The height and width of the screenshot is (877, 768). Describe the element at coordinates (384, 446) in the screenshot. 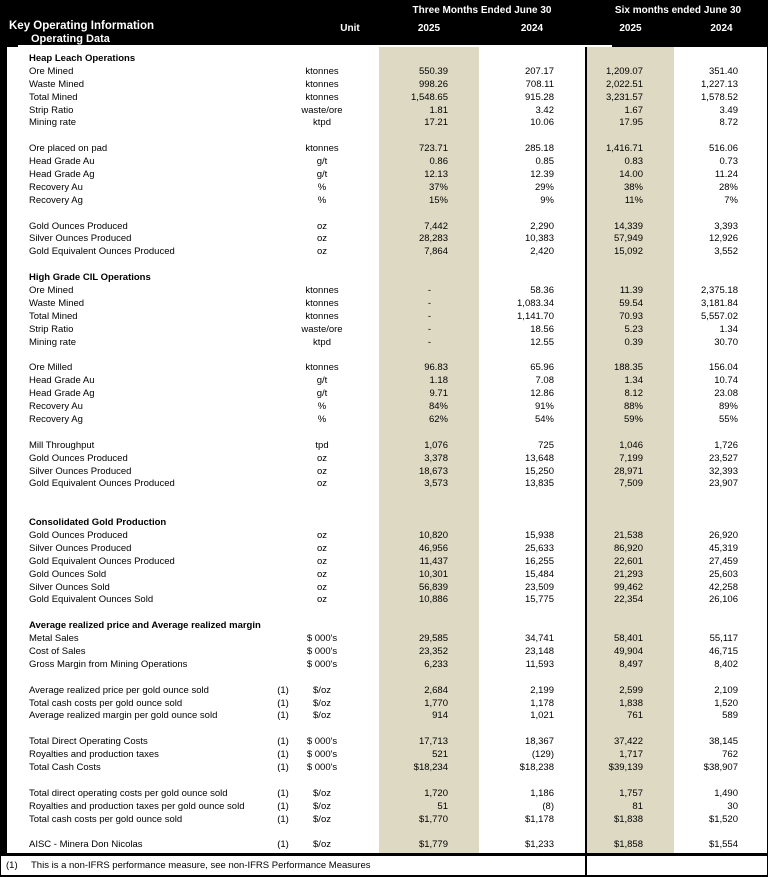

I see `data-row: Mill Throughput tpd 1,076 725 1,046 1,726` at that location.